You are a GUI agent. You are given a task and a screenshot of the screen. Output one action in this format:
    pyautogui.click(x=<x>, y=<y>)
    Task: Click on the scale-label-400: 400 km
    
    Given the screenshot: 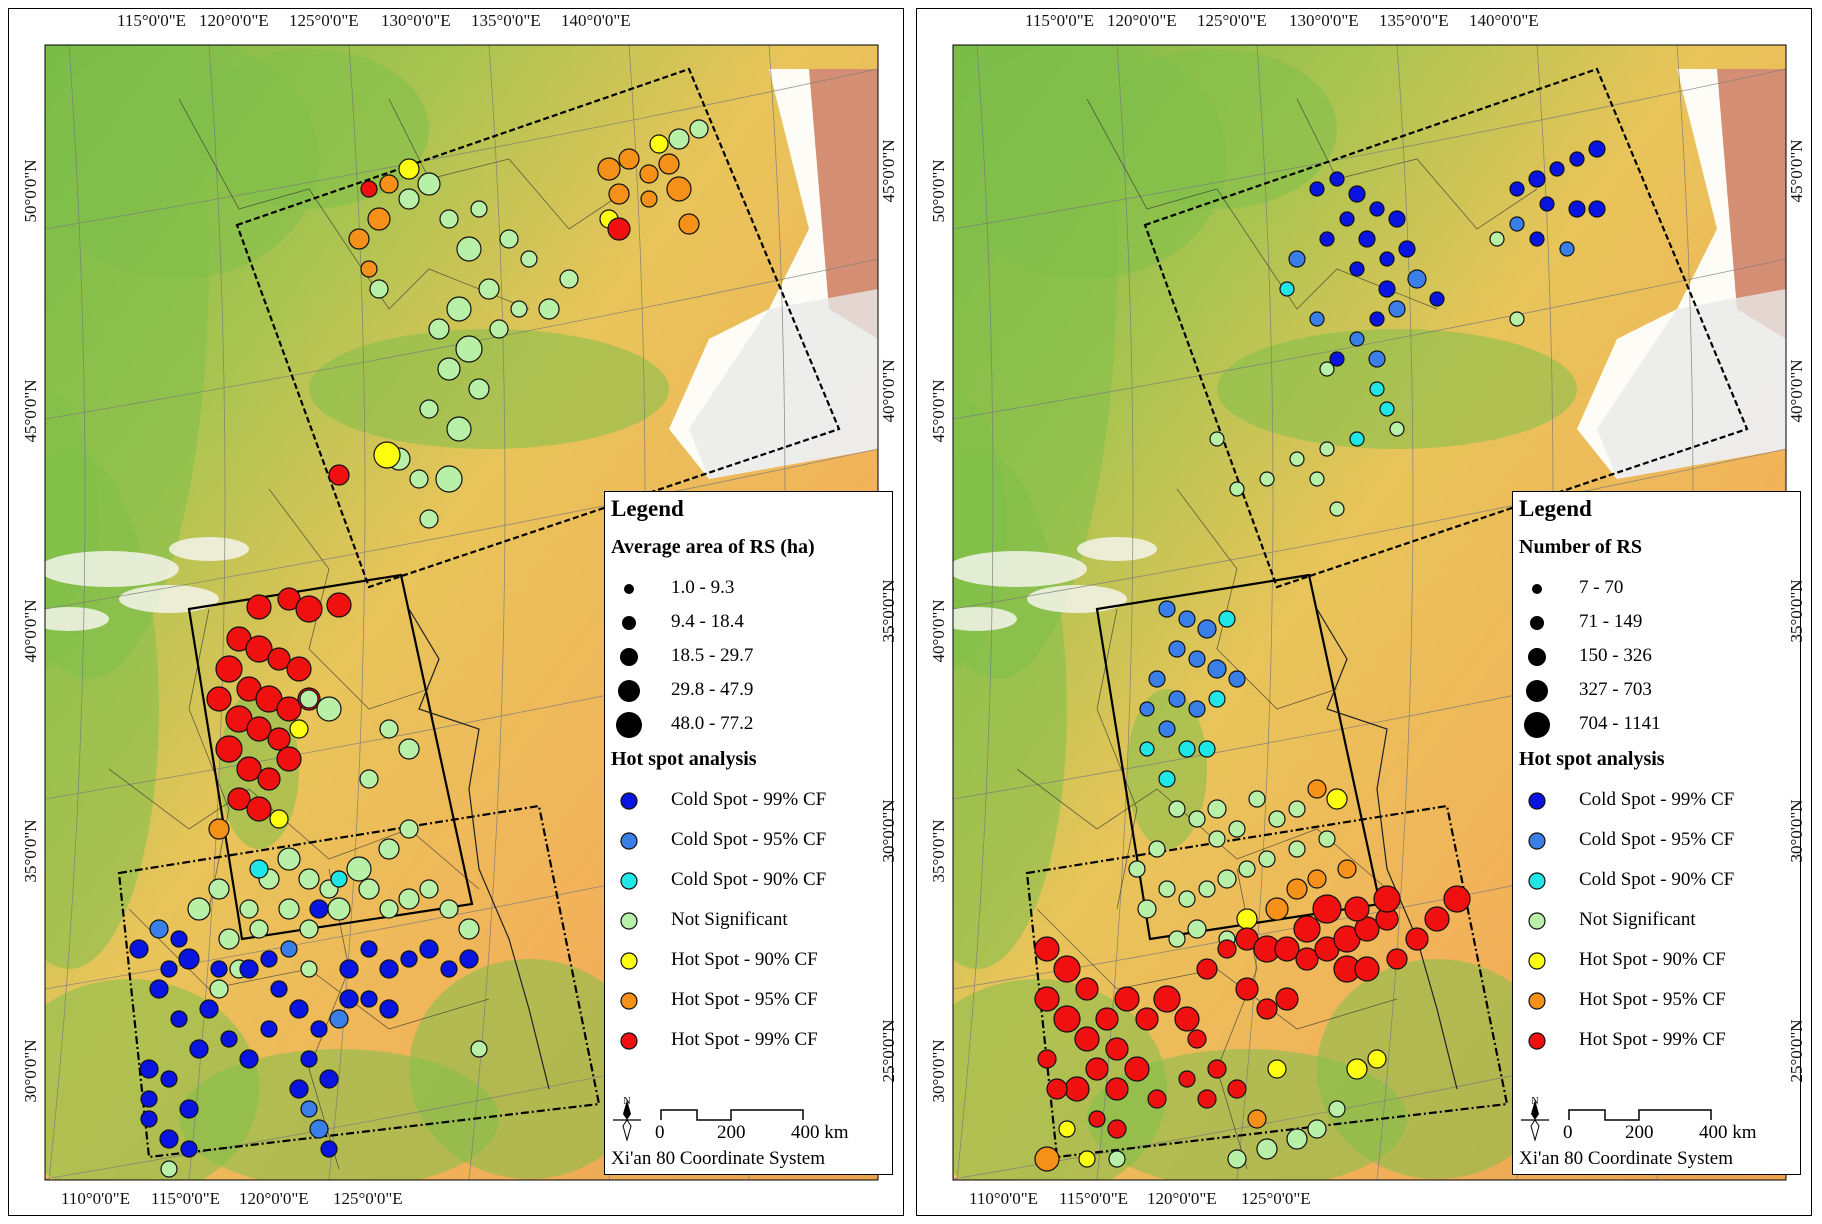 What is the action you would take?
    pyautogui.click(x=1728, y=1132)
    